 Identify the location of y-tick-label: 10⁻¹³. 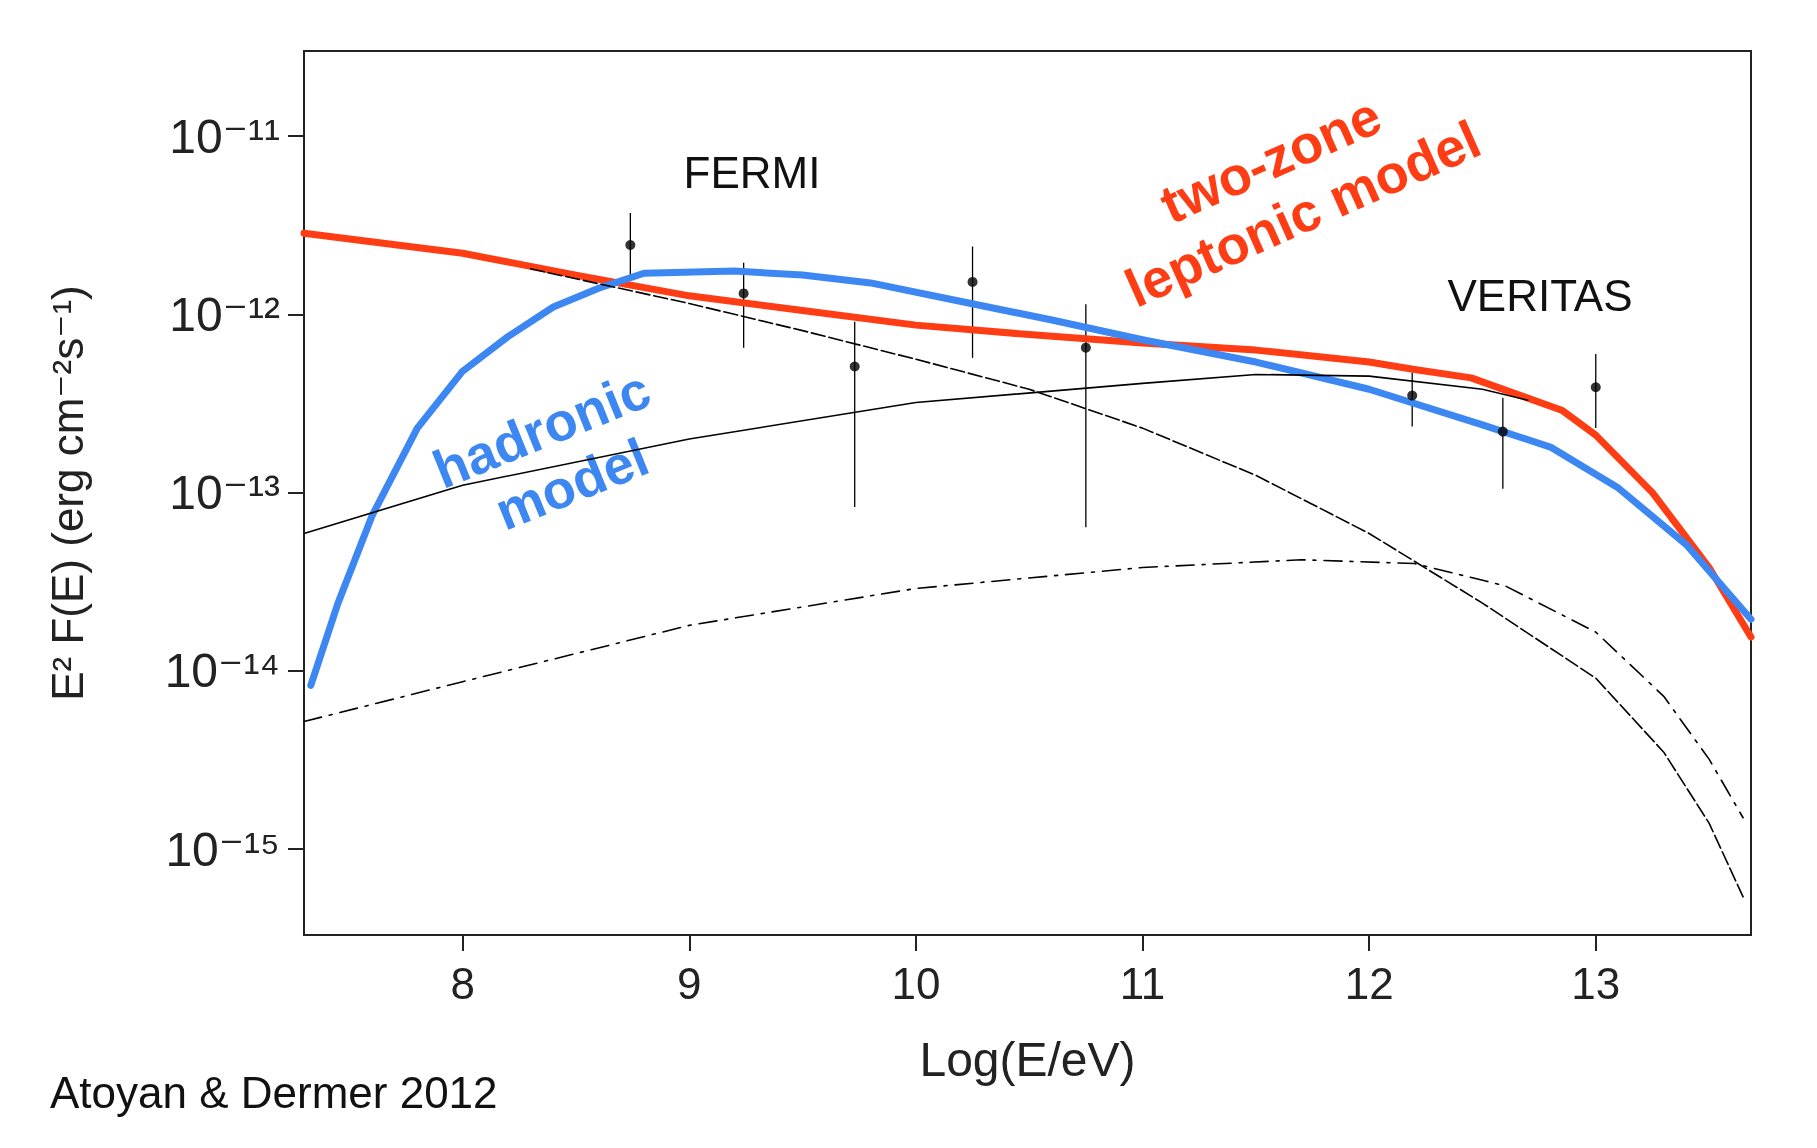
(225, 493).